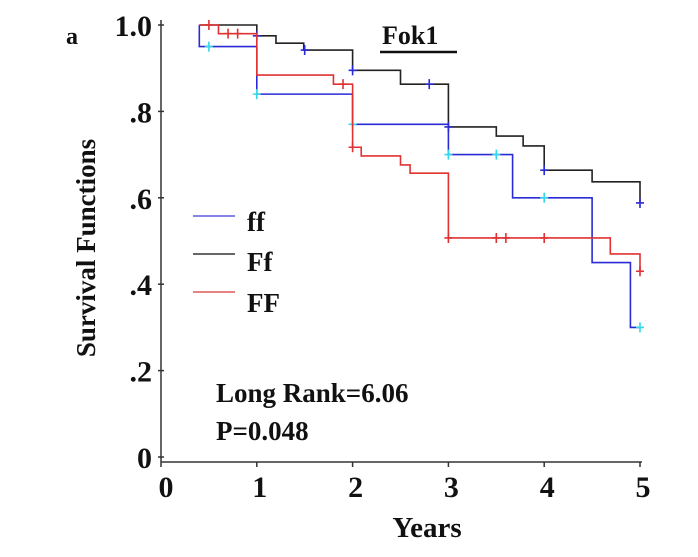 This screenshot has width=698, height=557. What do you see at coordinates (451, 487) in the screenshot?
I see `x-tick-label: 3` at bounding box center [451, 487].